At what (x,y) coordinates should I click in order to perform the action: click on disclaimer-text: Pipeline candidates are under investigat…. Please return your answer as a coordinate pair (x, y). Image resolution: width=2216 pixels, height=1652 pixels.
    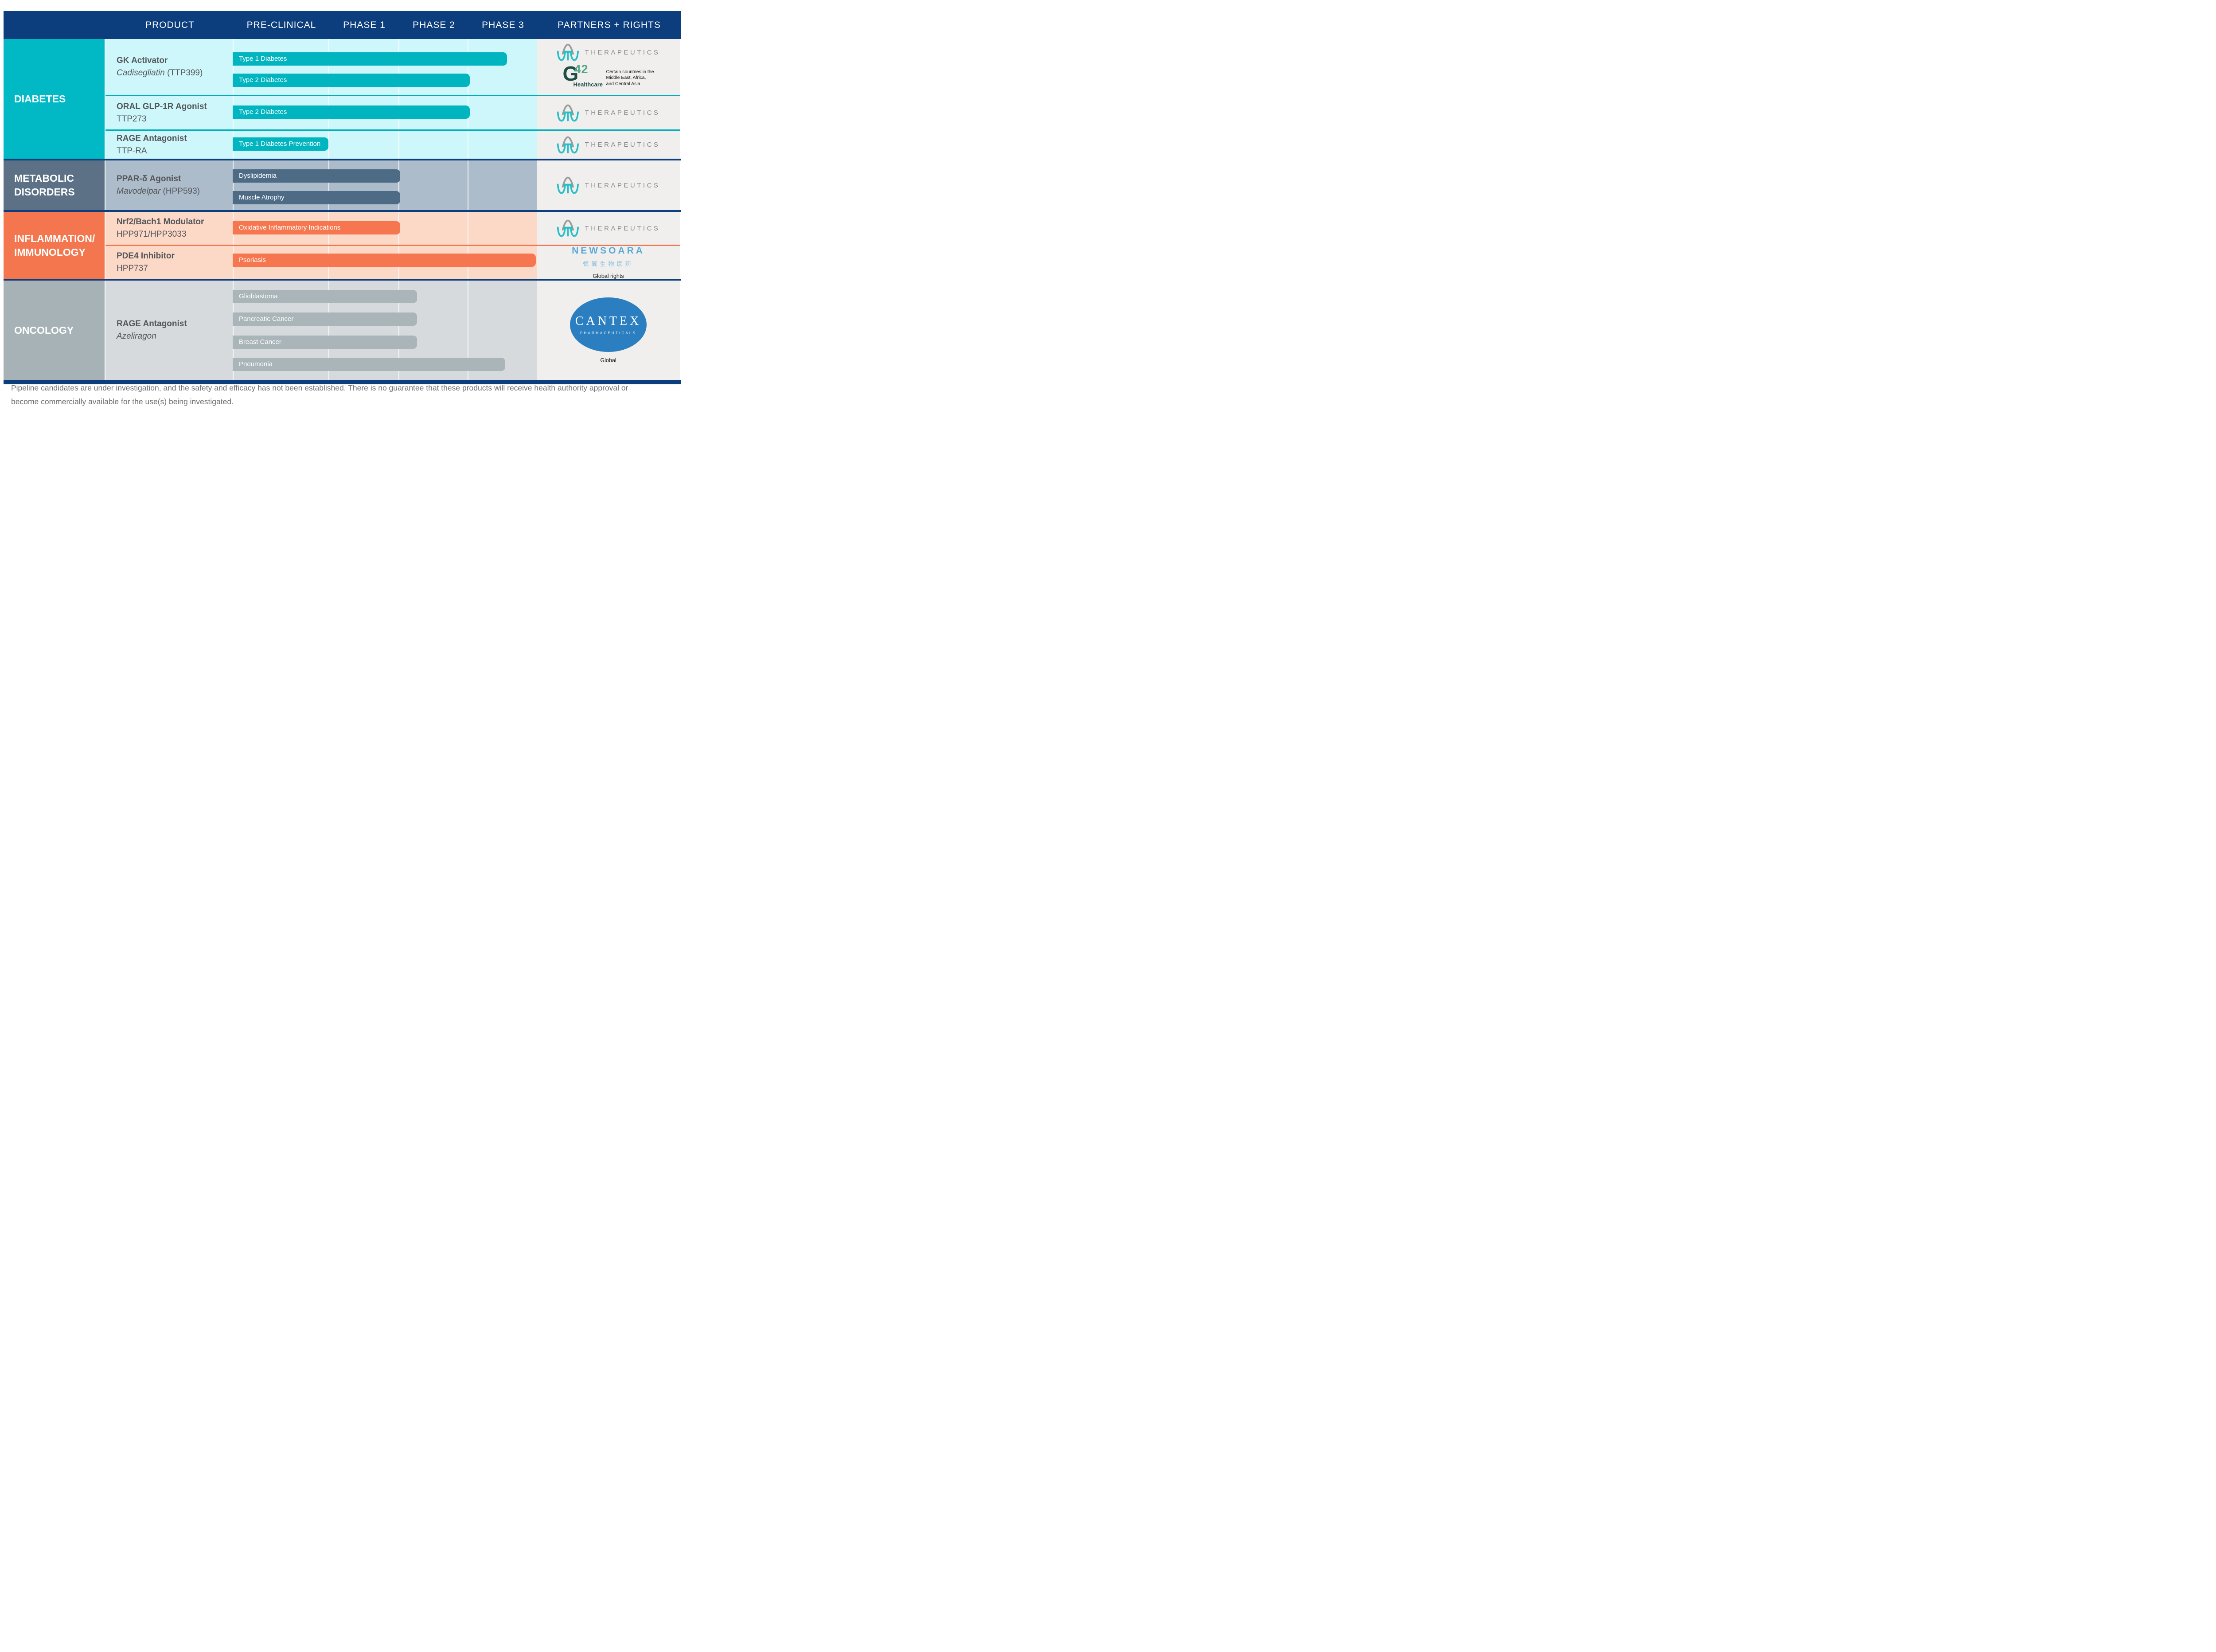
    Looking at the image, I should click on (319, 395).